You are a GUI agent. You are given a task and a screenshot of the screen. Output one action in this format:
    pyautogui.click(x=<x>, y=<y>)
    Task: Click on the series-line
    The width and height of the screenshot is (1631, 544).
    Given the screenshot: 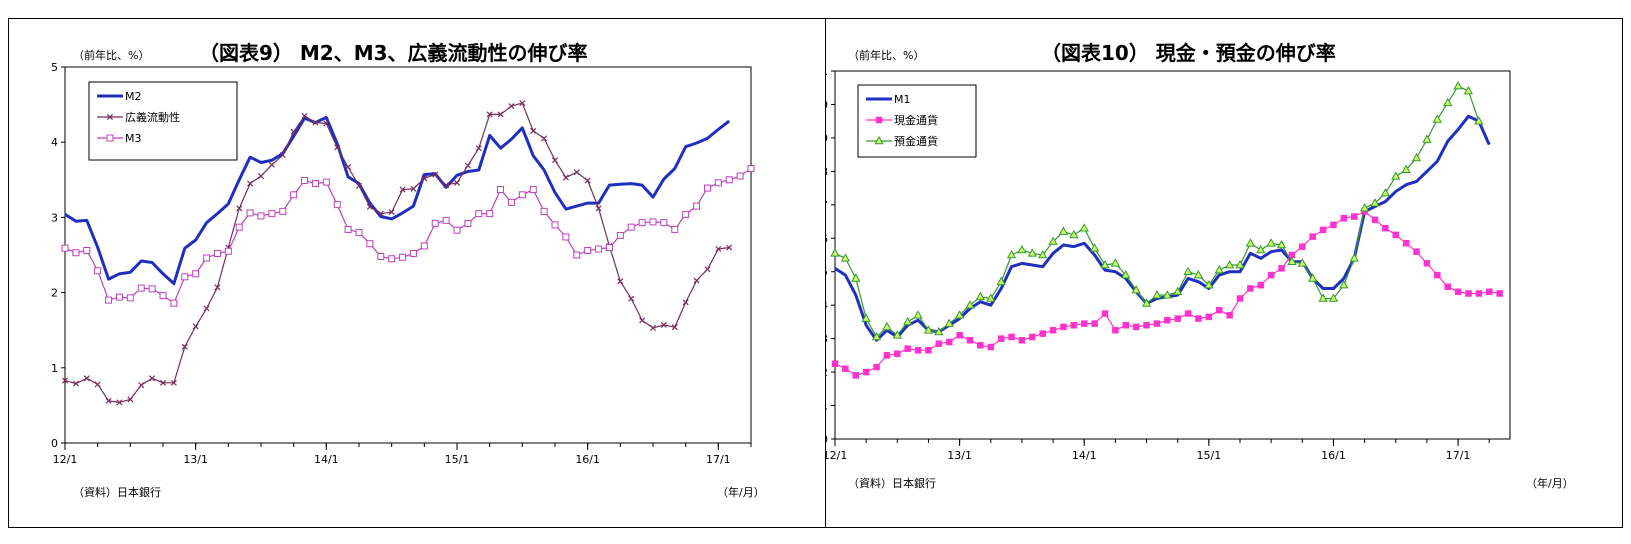 What is the action you would take?
    pyautogui.click(x=397, y=200)
    